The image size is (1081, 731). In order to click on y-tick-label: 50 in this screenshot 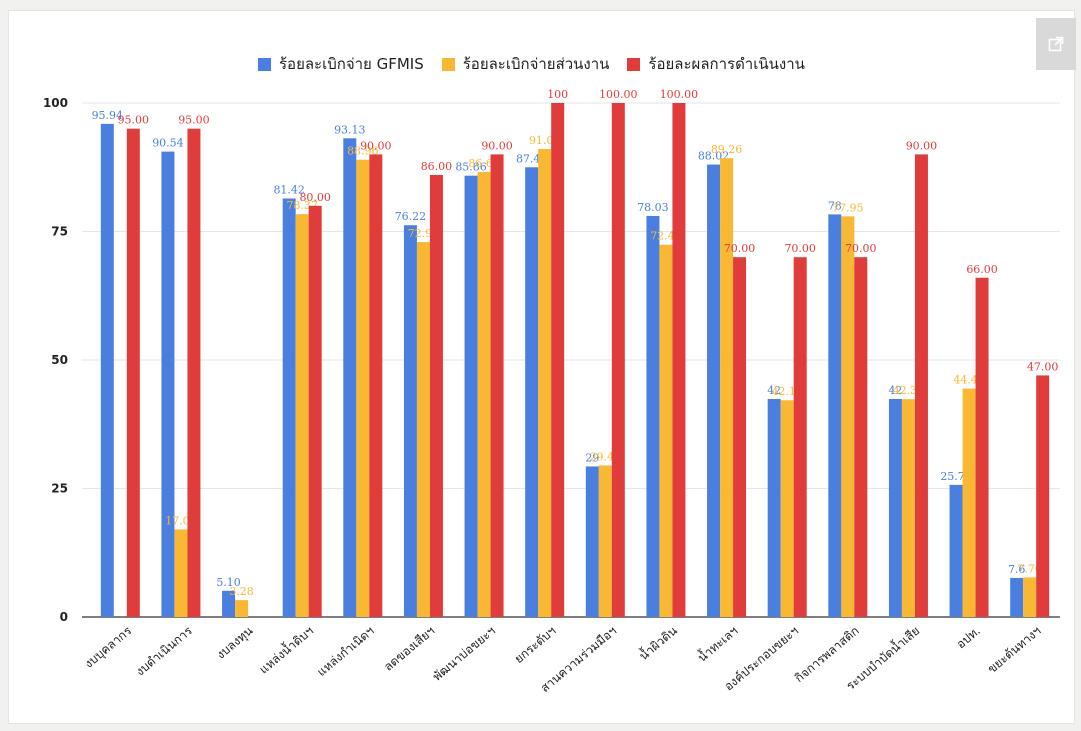, I will do `click(59, 360)`.